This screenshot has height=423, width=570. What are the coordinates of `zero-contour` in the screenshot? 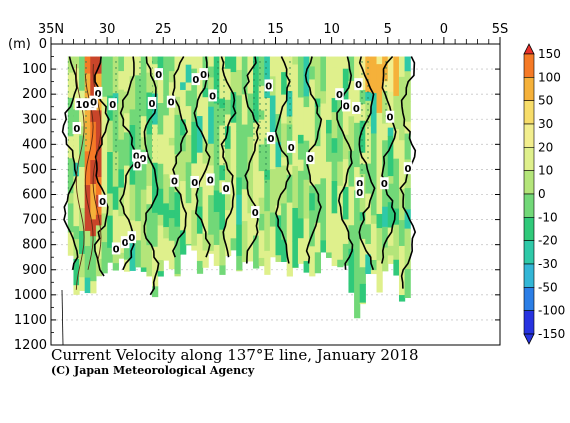 It's located at (367, 163).